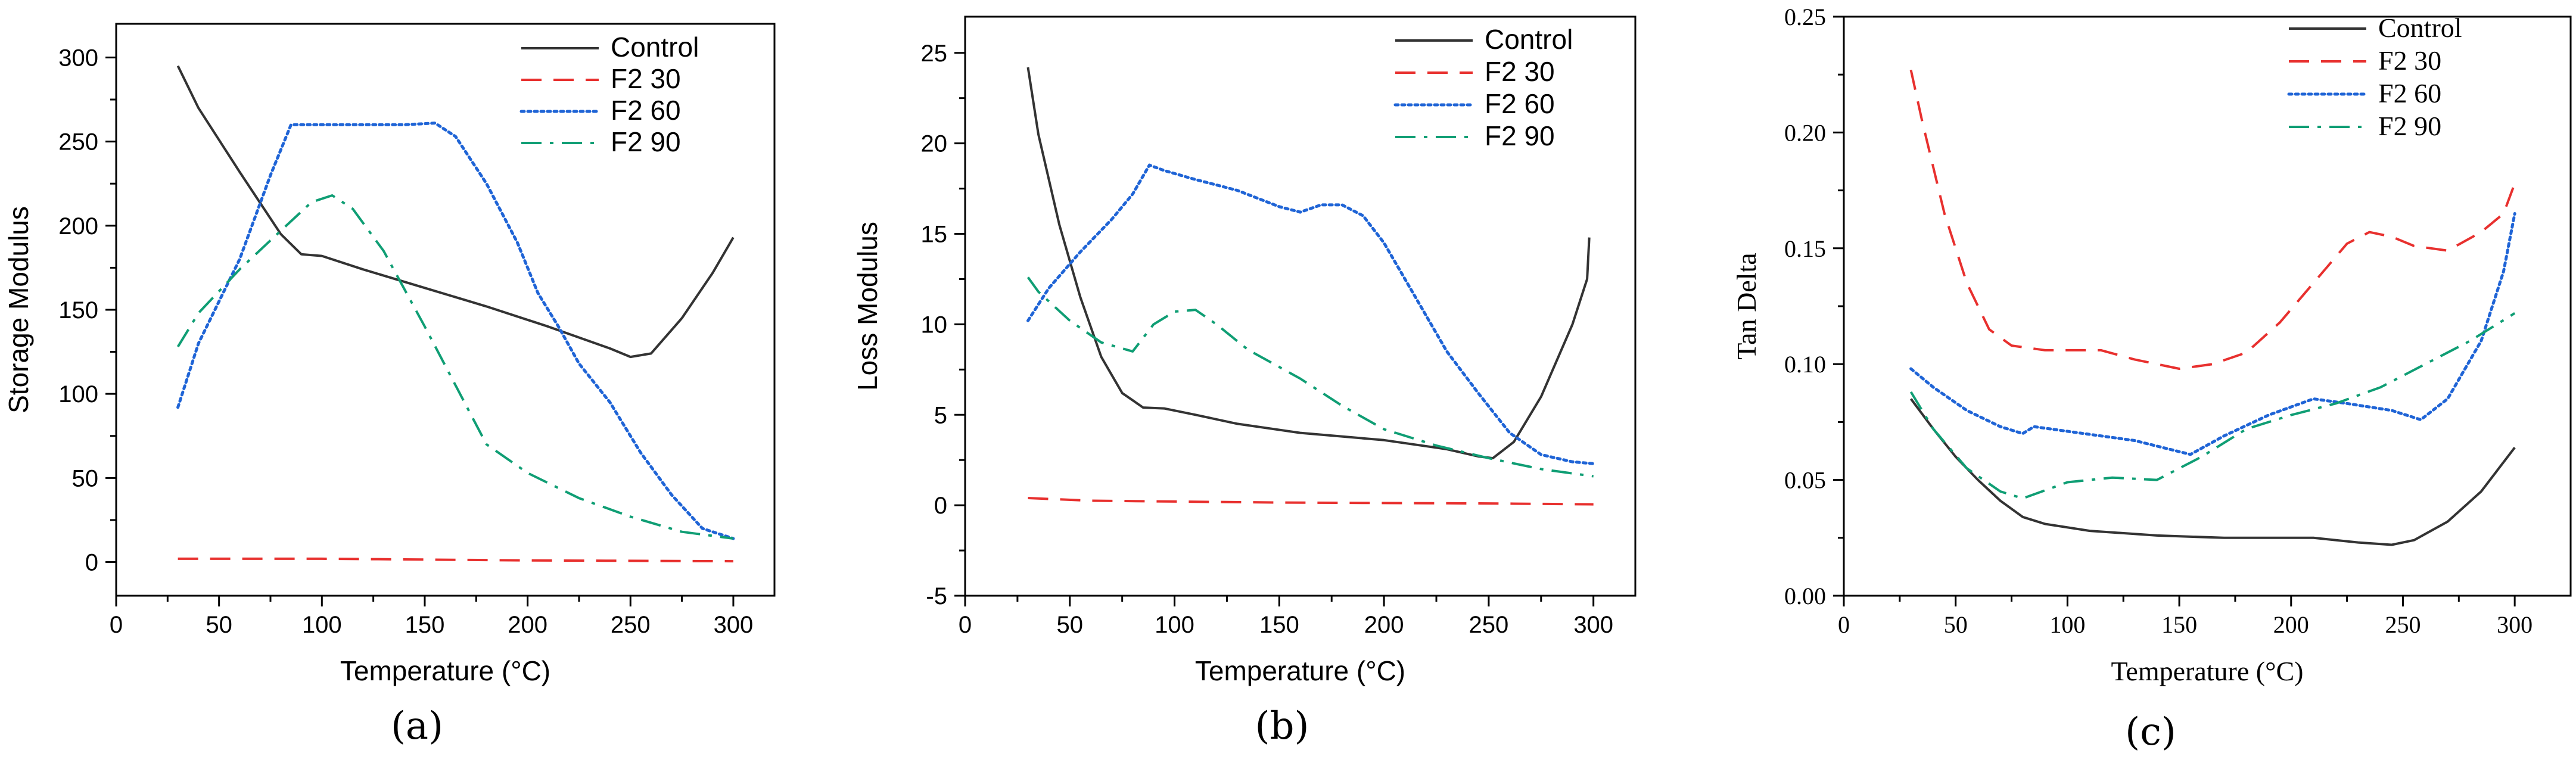 Image resolution: width=2576 pixels, height=781 pixels. What do you see at coordinates (78, 310) in the screenshot?
I see `y-tick-label: 150` at bounding box center [78, 310].